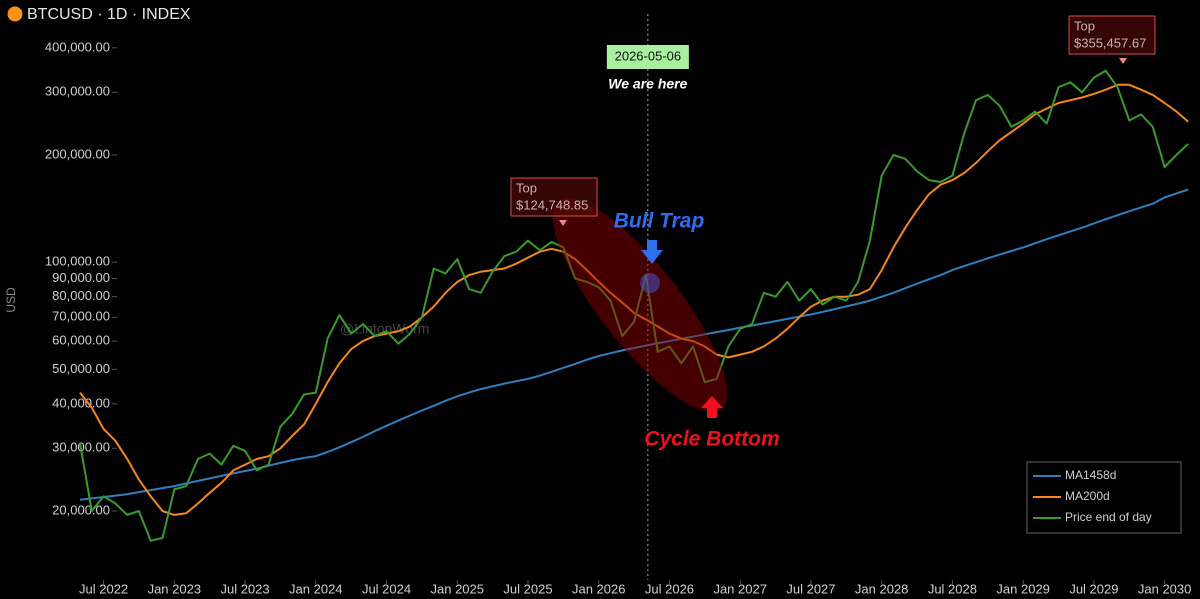 The width and height of the screenshot is (1200, 599). What do you see at coordinates (652, 252) in the screenshot?
I see `bull-trap-arrow` at bounding box center [652, 252].